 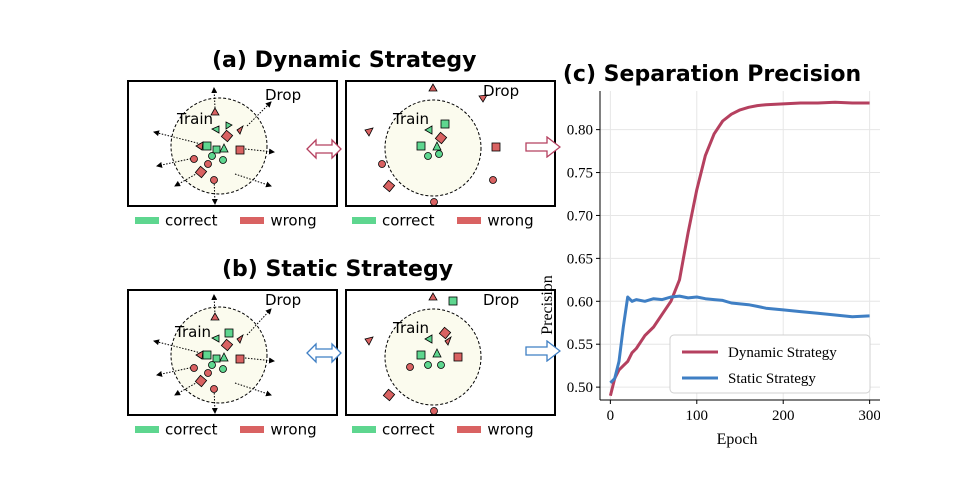 What do you see at coordinates (543, 351) in the screenshot?
I see `right-arrow-icon` at bounding box center [543, 351].